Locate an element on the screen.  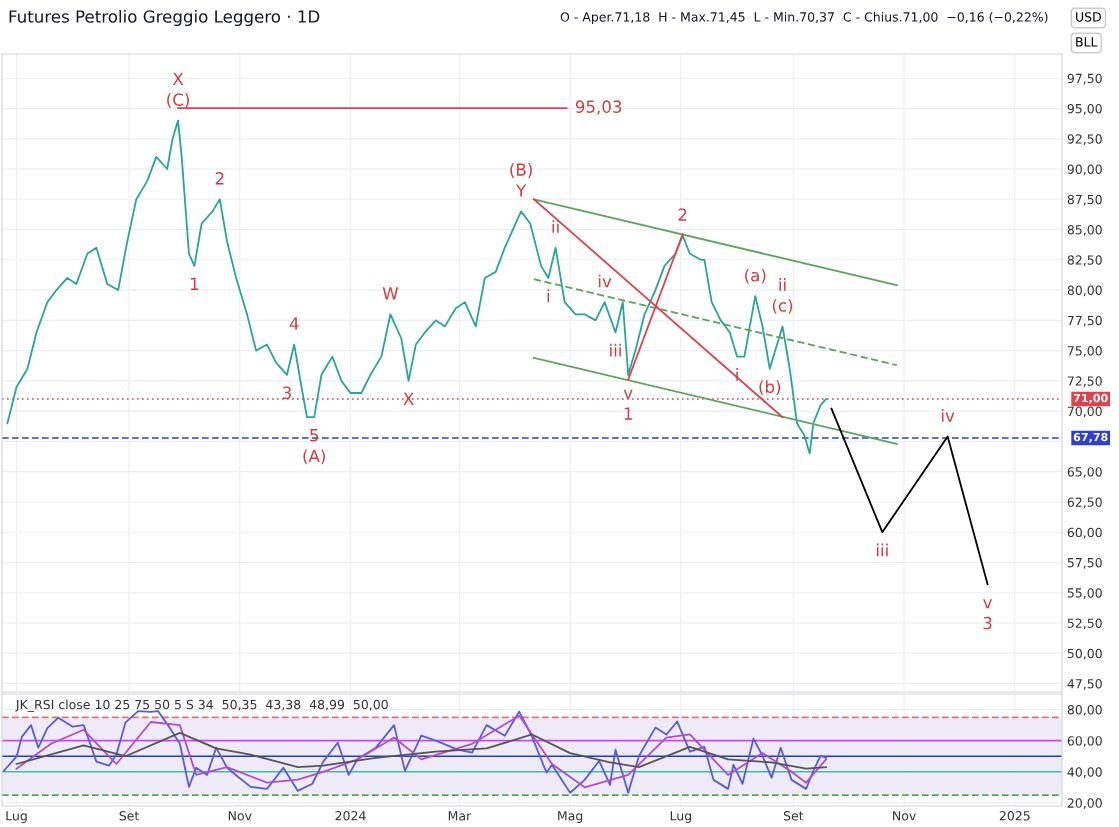
y-tick-label: 85,00 is located at coordinates (1084, 230).